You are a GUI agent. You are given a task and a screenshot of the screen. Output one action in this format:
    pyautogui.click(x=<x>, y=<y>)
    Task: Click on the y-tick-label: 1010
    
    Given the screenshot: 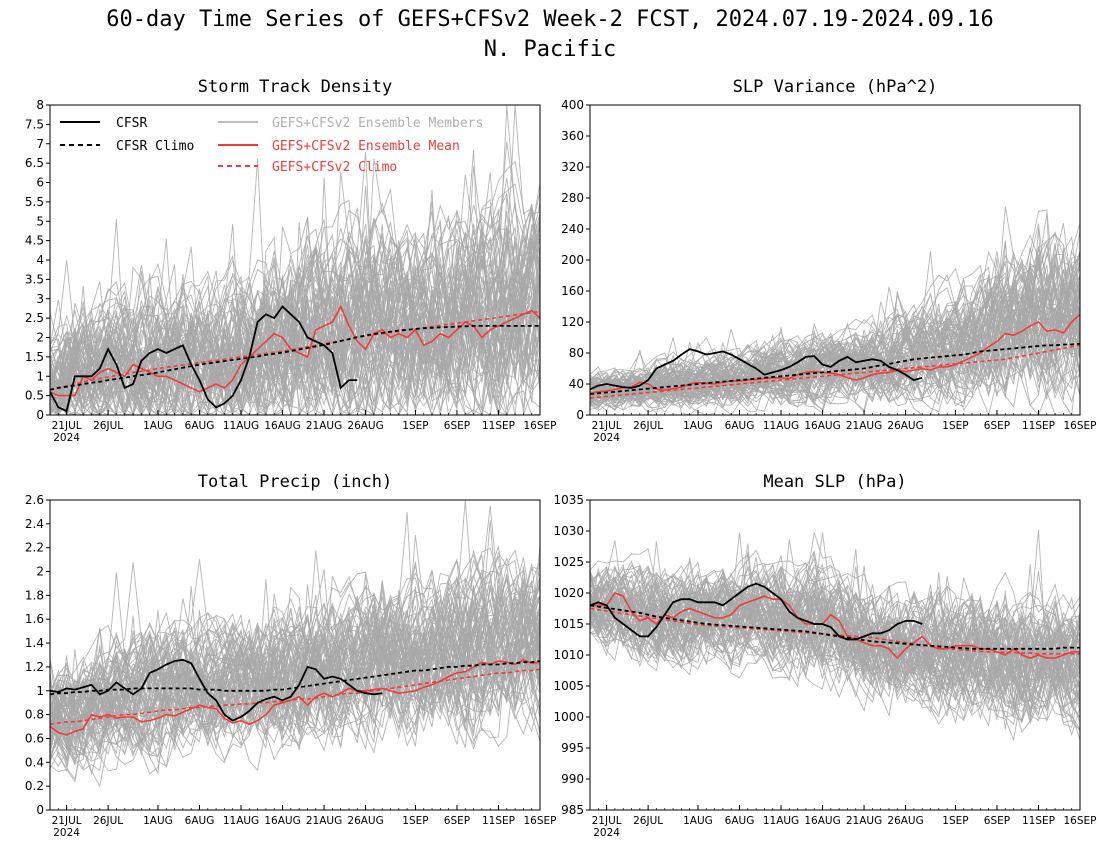 What is the action you would take?
    pyautogui.click(x=568, y=655)
    